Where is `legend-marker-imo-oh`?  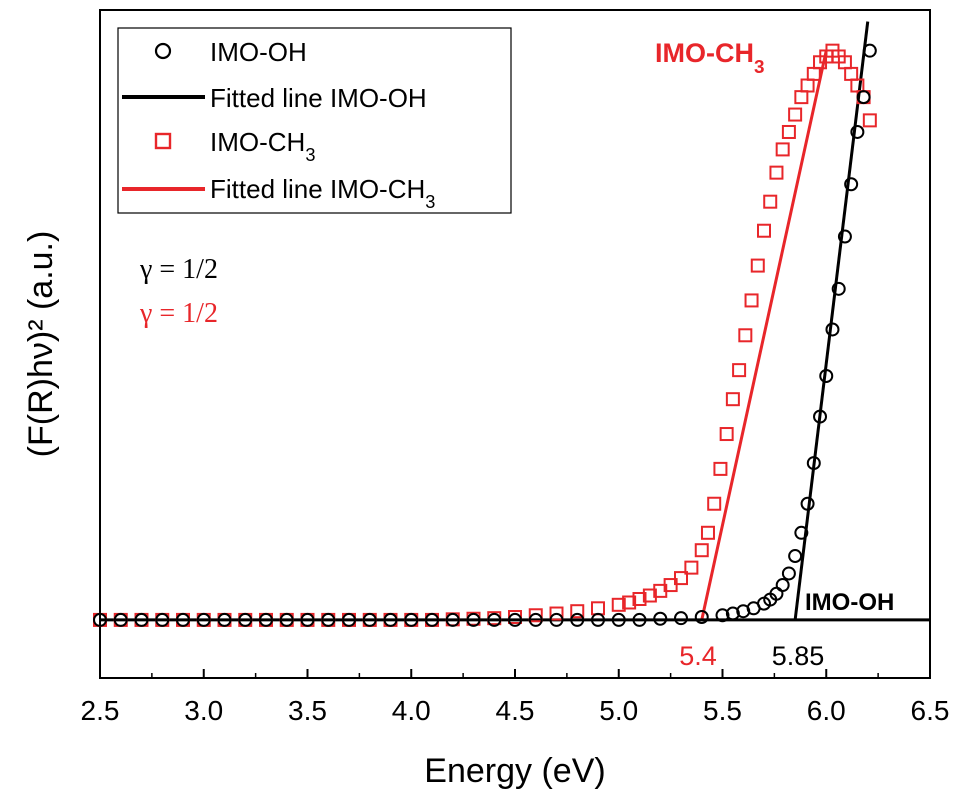
legend-marker-imo-oh is located at coordinates (163, 51).